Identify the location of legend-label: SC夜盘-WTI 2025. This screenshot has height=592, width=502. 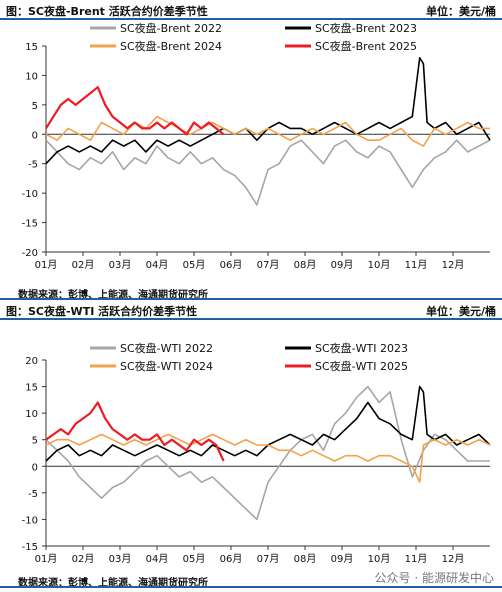
(361, 366).